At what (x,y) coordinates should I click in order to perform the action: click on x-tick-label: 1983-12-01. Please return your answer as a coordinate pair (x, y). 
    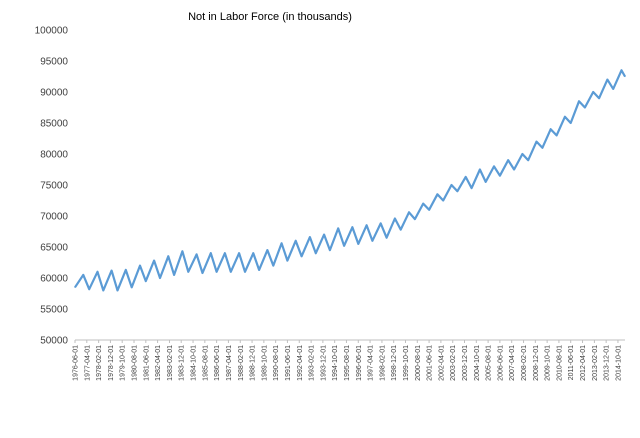
    Looking at the image, I should click on (182, 363).